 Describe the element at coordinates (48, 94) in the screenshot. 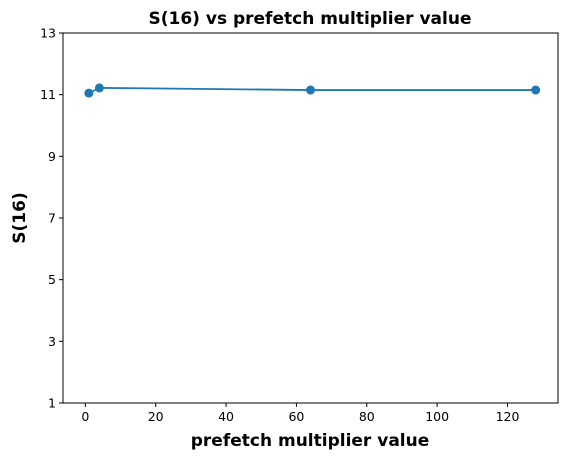

I see `y-tick-label-5: 11` at that location.